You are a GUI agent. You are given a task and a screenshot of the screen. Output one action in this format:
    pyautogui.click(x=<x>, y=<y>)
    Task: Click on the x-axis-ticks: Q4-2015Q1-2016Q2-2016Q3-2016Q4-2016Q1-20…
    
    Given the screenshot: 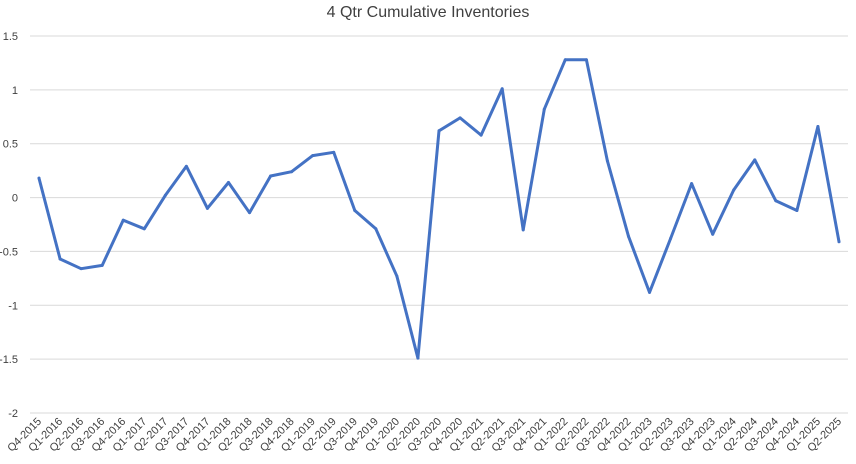 What is the action you would take?
    pyautogui.click(x=424, y=435)
    